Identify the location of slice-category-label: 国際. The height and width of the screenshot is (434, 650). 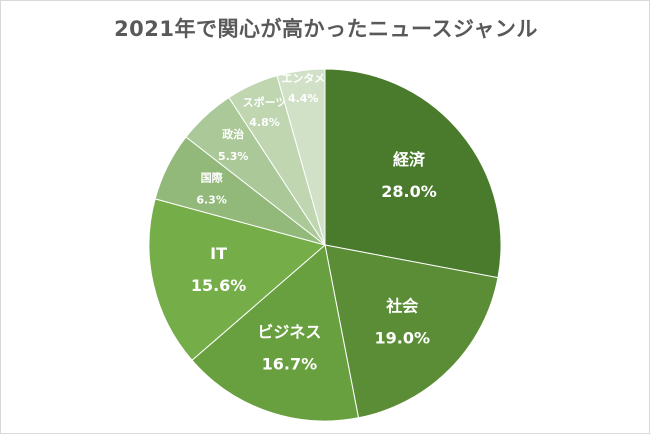
(212, 177).